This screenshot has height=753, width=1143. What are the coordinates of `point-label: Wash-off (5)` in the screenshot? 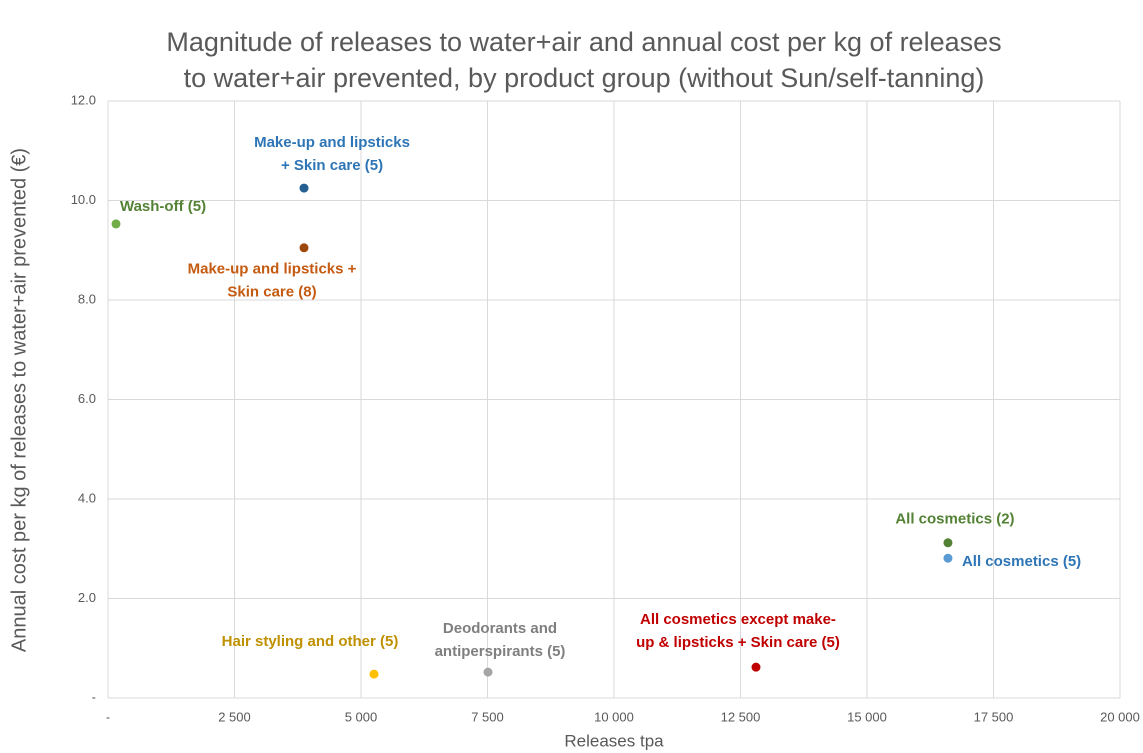 It's located at (163, 206).